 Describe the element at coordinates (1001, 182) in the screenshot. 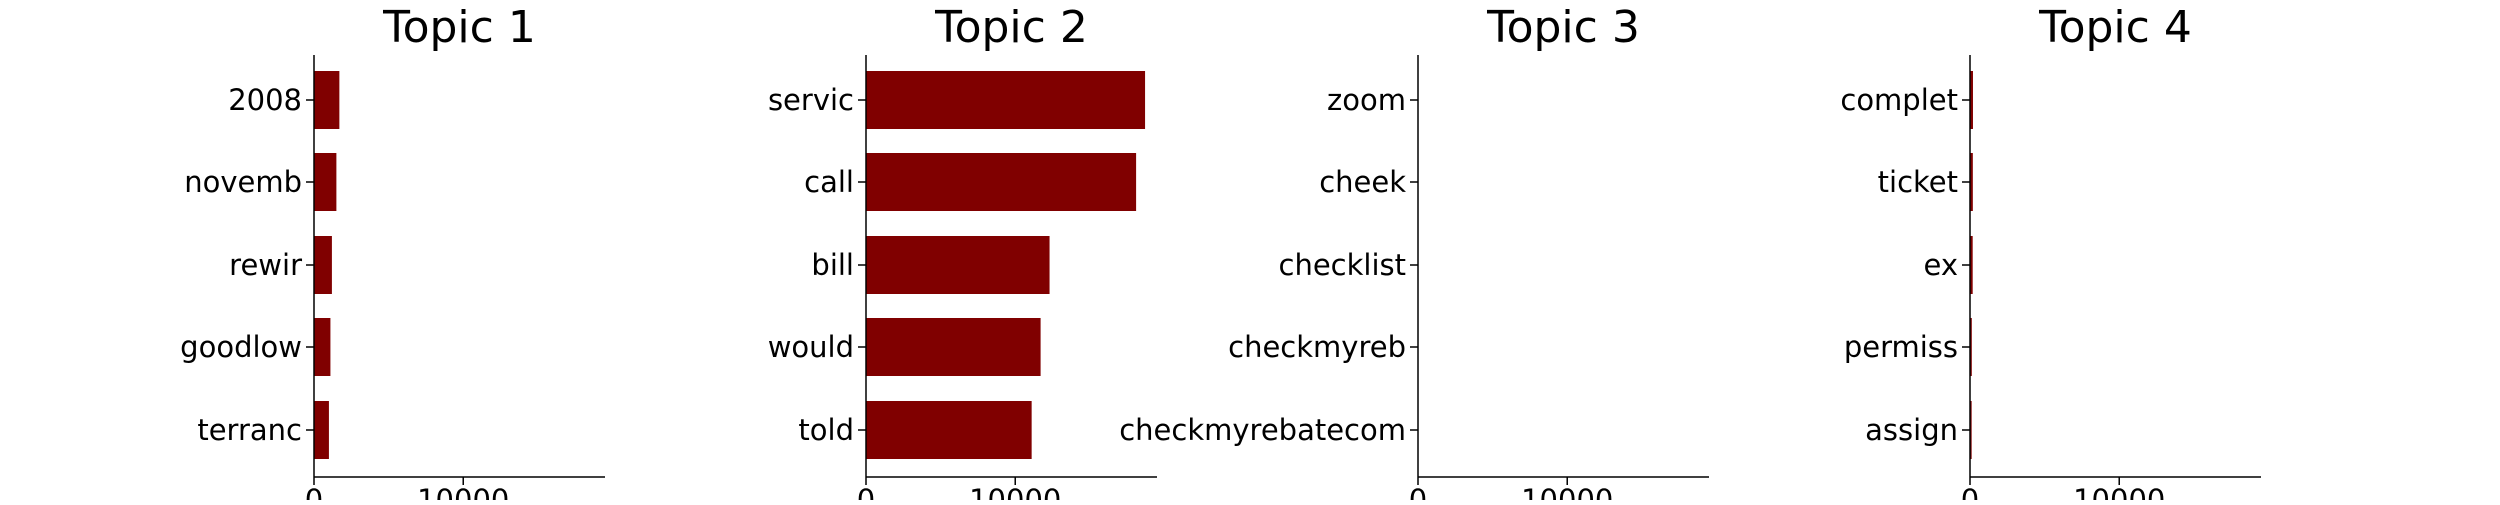

I see `bar-call` at that location.